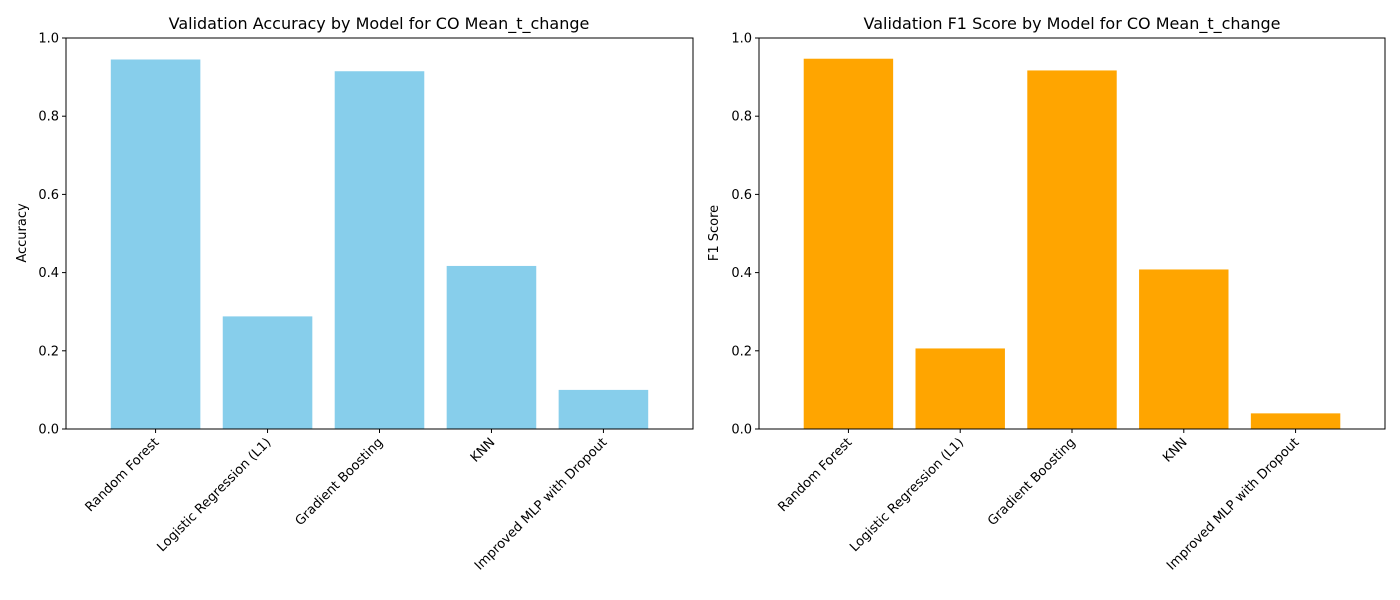  I want to click on y-axis-label: F1 Score, so click(714, 233).